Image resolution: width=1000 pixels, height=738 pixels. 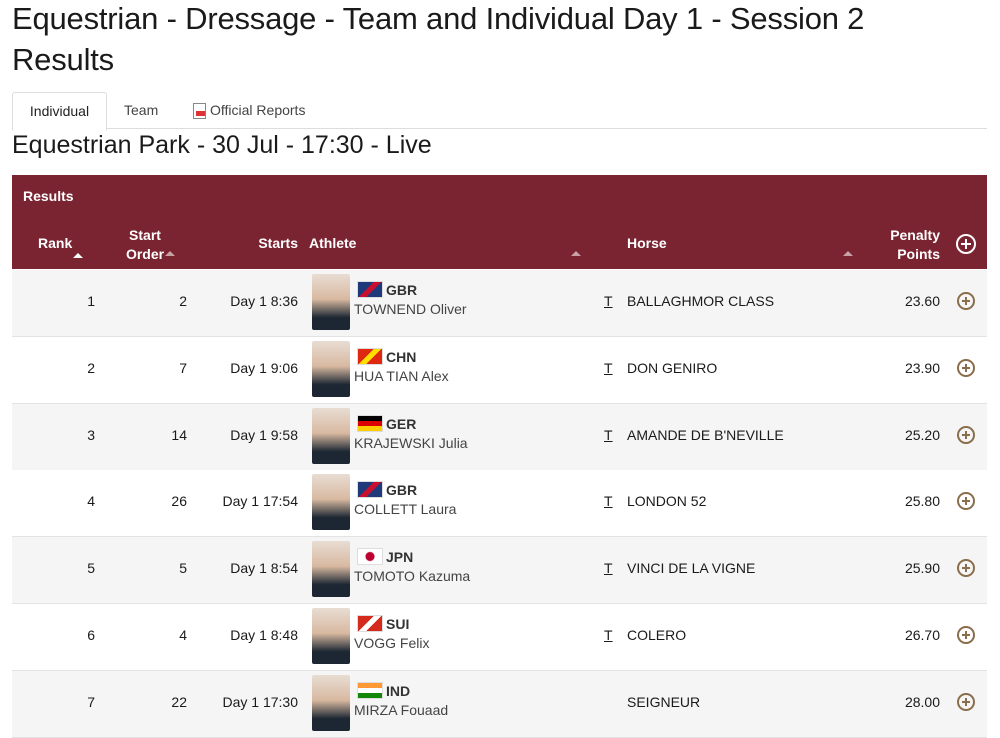 What do you see at coordinates (922, 701) in the screenshot?
I see `points: 28.00` at bounding box center [922, 701].